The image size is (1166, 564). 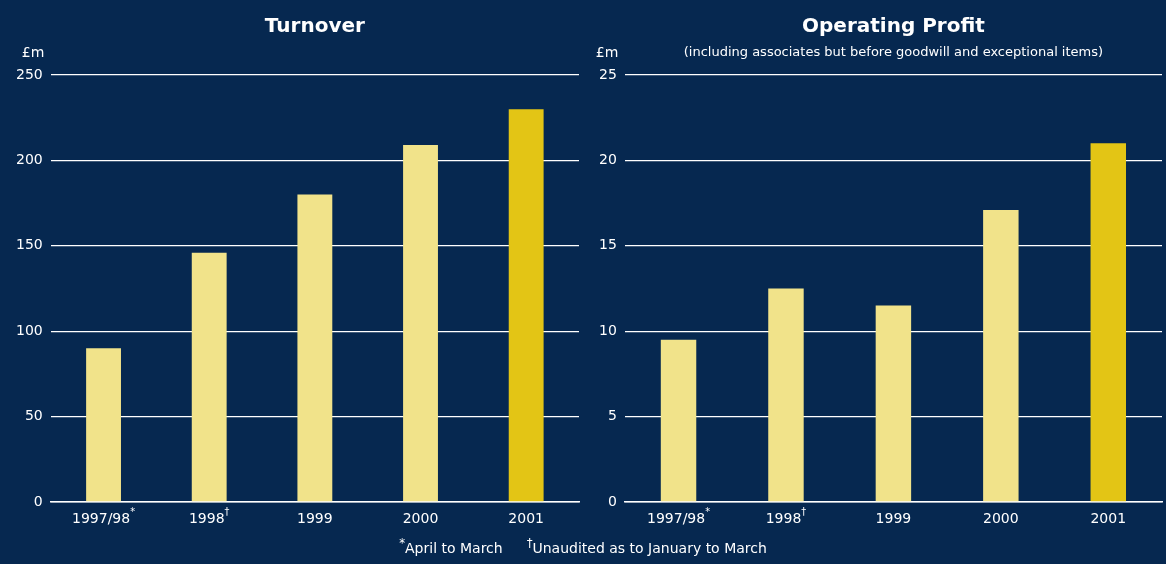 What do you see at coordinates (29, 329) in the screenshot?
I see `y-tick-label: 100` at bounding box center [29, 329].